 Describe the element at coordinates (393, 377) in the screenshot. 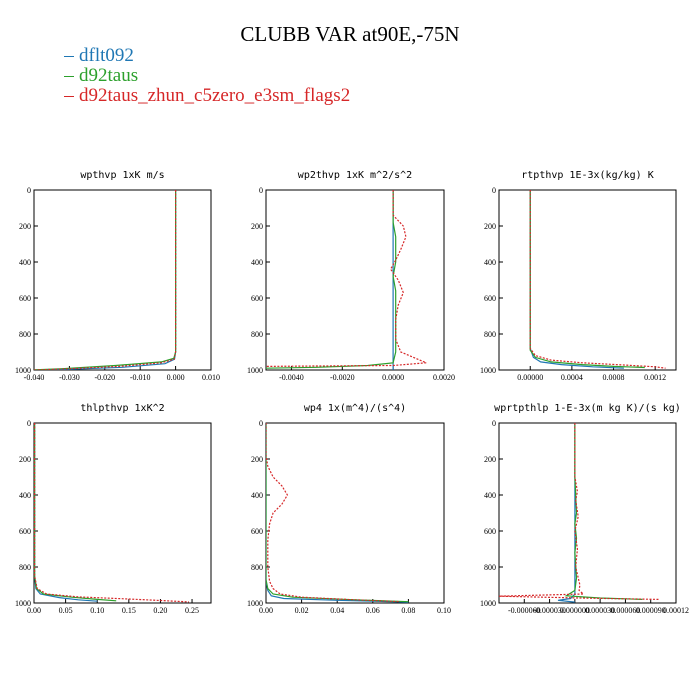

I see `x-tick-label: 0.0000` at that location.